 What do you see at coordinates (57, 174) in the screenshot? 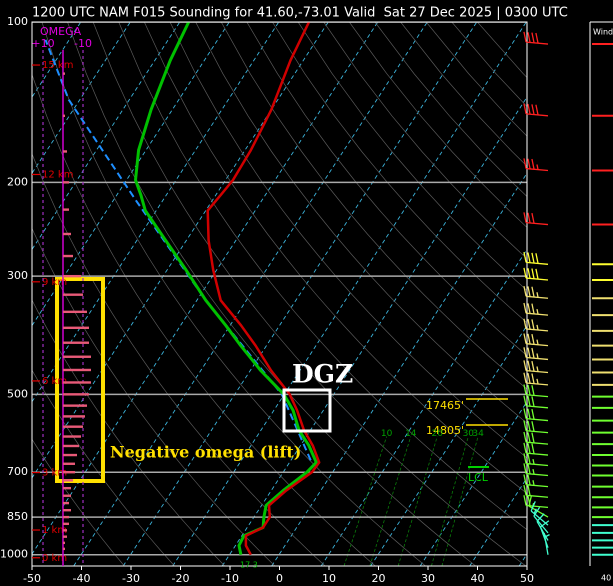
I see `height-tick-label: 12 km` at bounding box center [57, 174].